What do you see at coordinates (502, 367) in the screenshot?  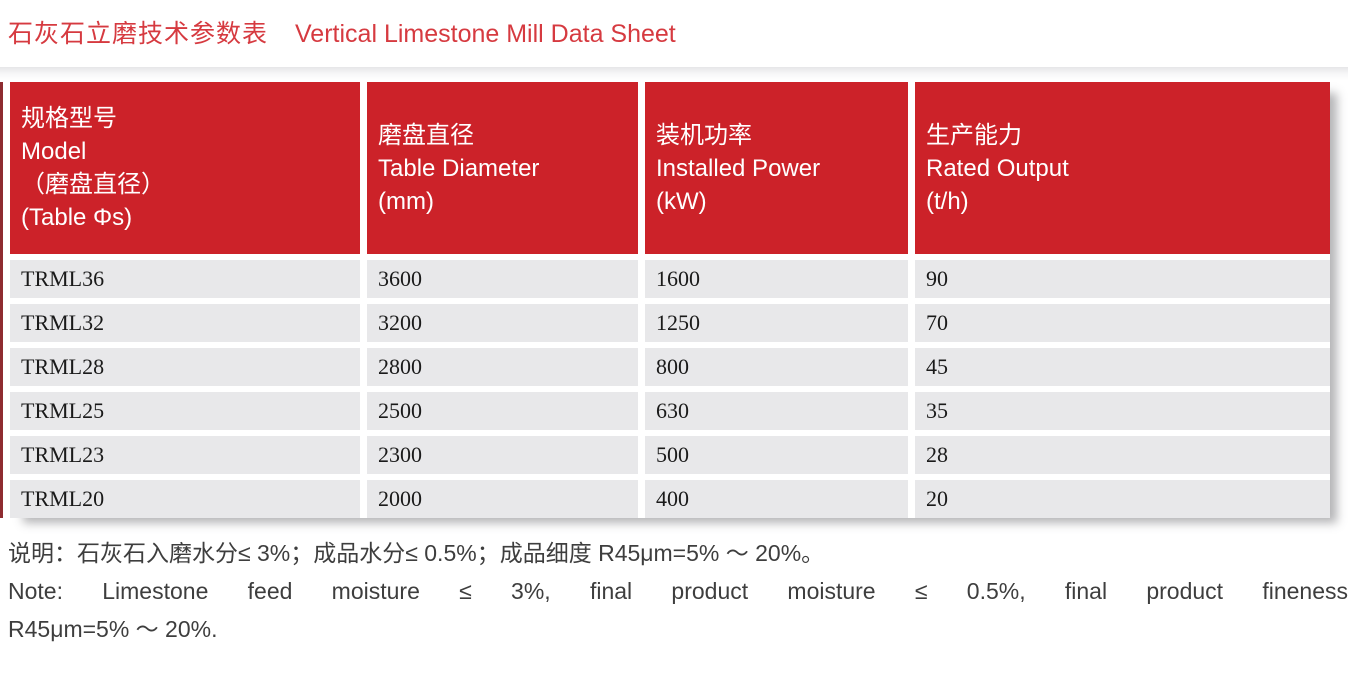 I see `cell-table-diameter: 2800` at bounding box center [502, 367].